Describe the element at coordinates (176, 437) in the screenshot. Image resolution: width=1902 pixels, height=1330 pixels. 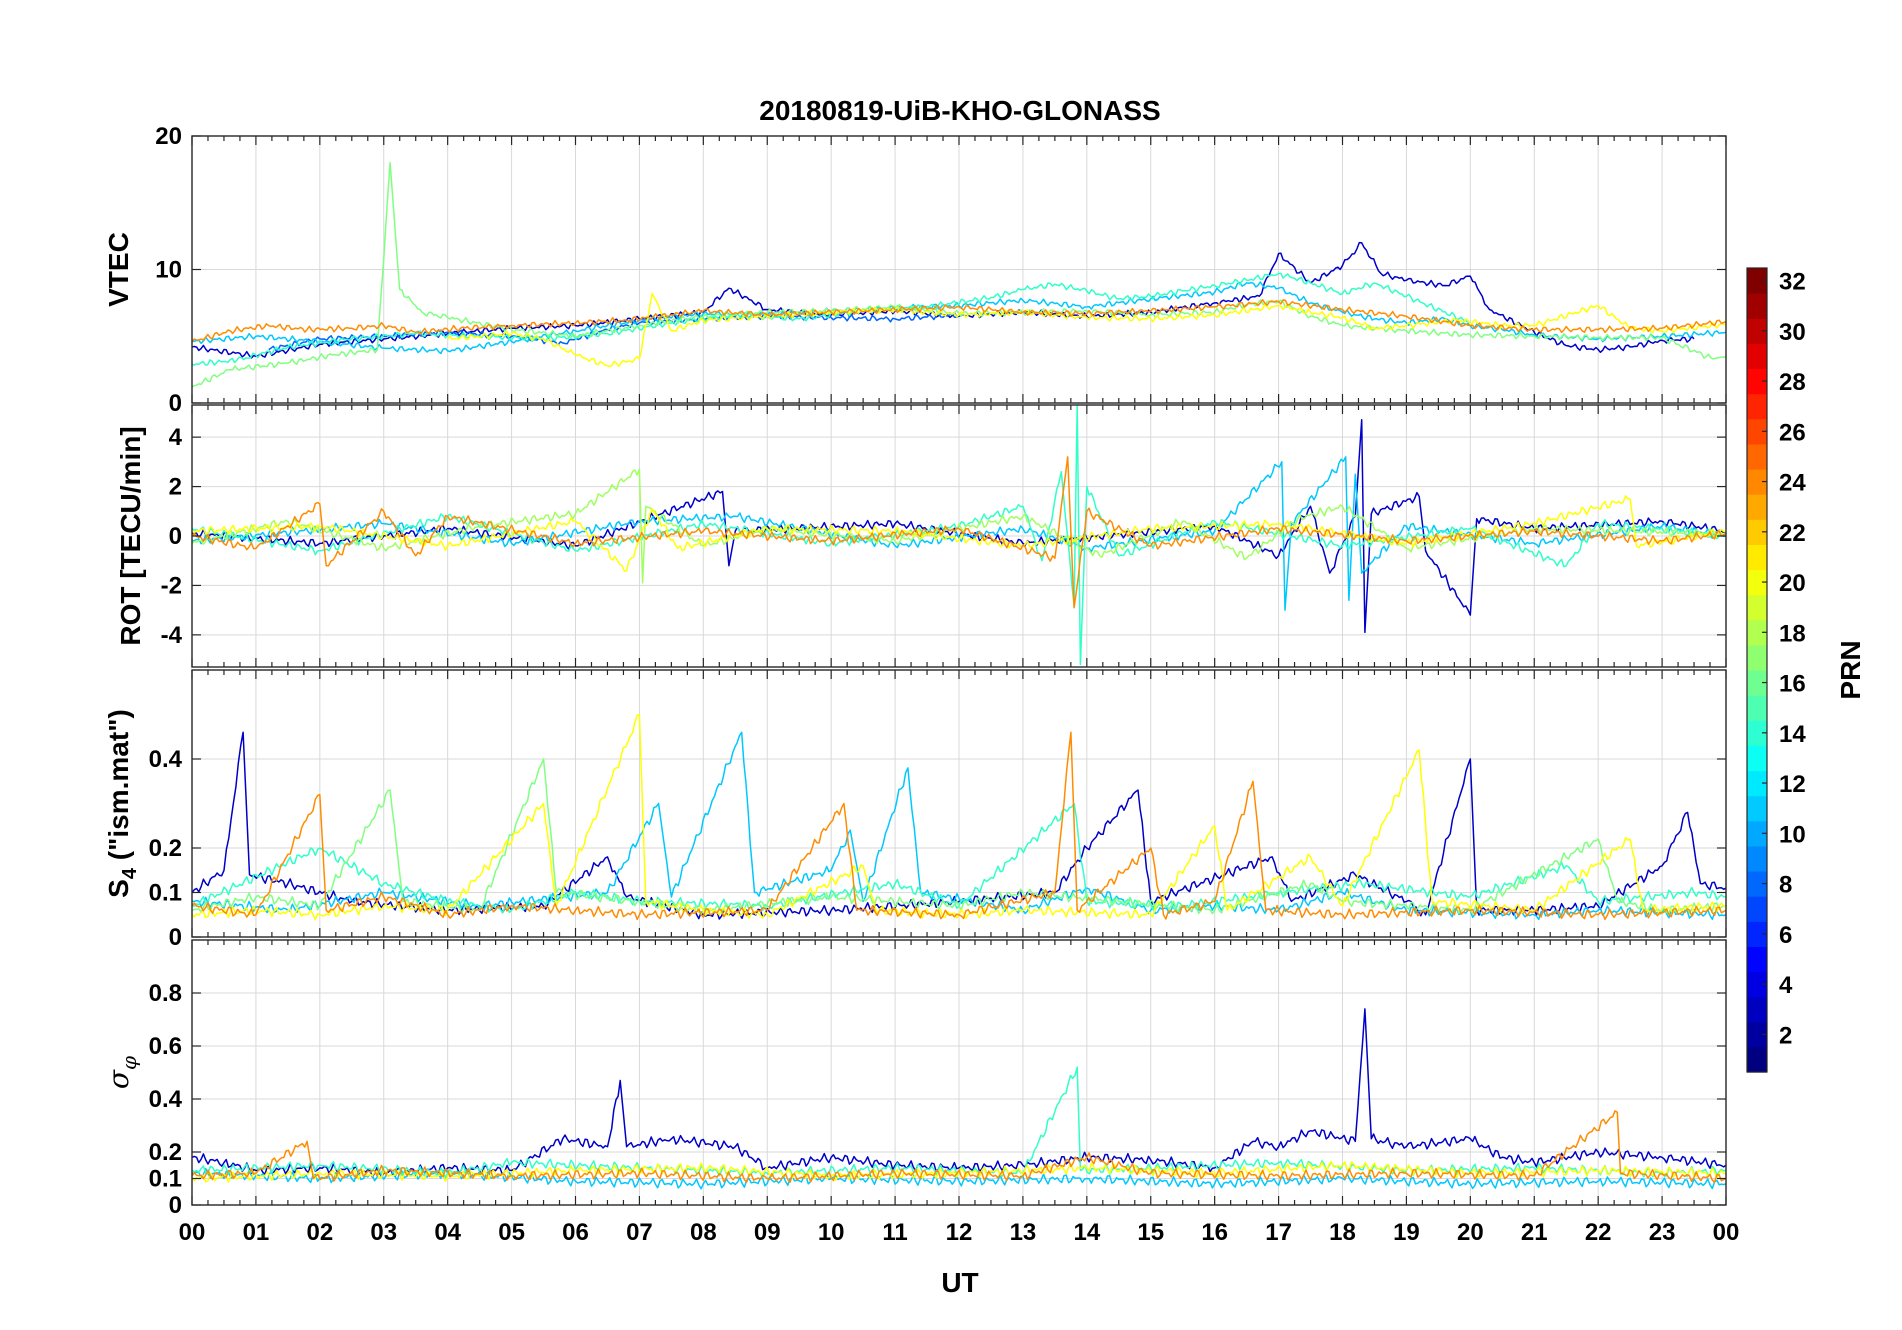
I see `y-tick-label: 4` at that location.